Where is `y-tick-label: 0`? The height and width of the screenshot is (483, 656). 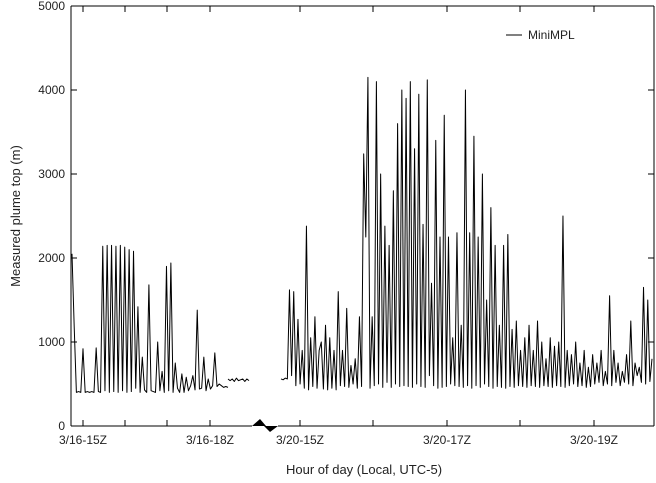
y-tick-label: 0 is located at coordinates (61, 426).